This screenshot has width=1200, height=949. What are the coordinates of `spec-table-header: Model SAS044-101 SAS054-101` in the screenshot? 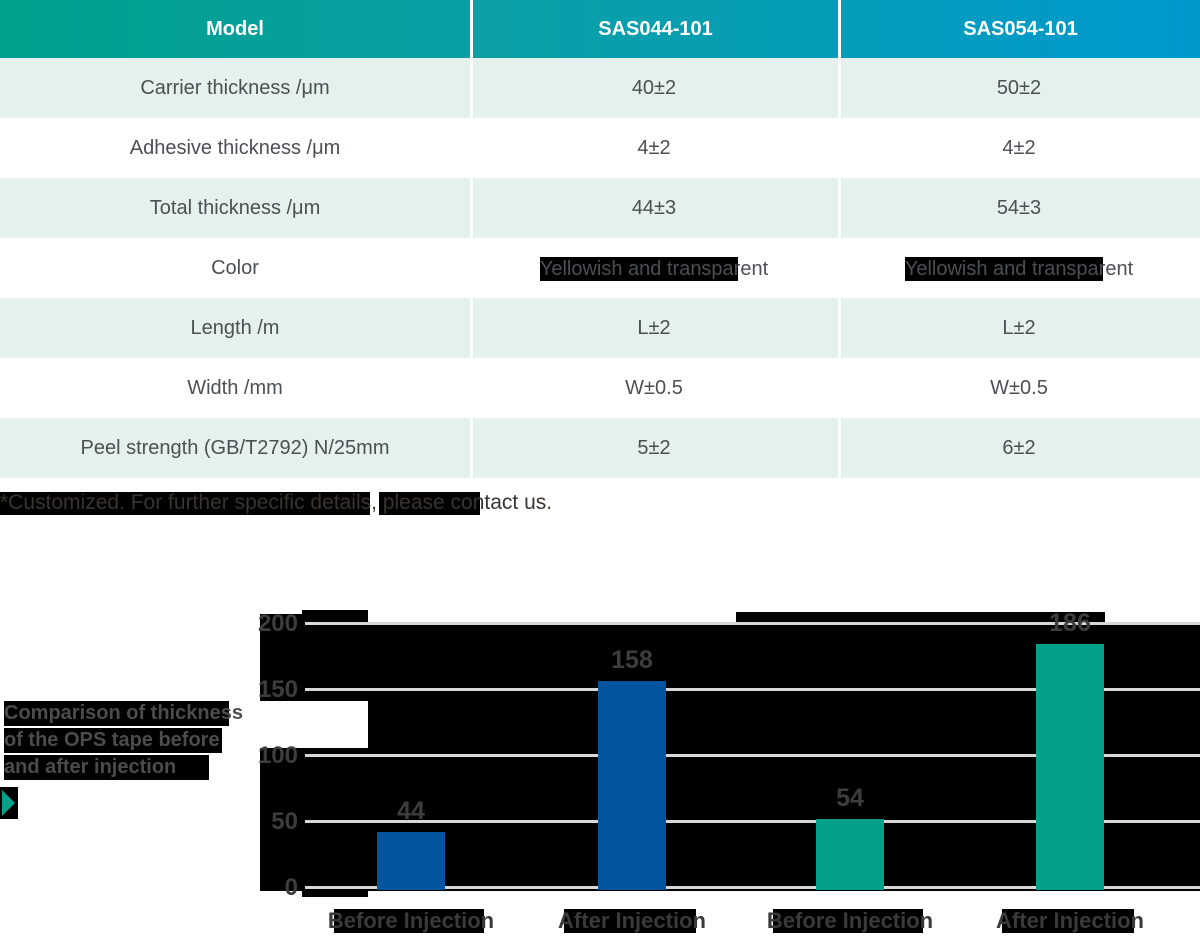 It's located at (600, 29).